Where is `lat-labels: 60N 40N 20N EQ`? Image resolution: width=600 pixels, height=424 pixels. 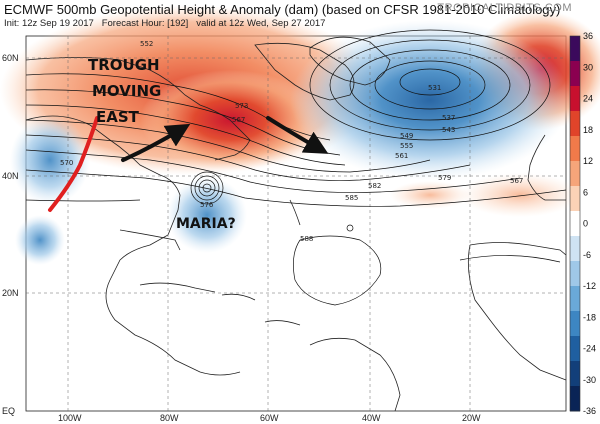
lat-labels: 60N 40N 20N EQ is located at coordinates (10, 234).